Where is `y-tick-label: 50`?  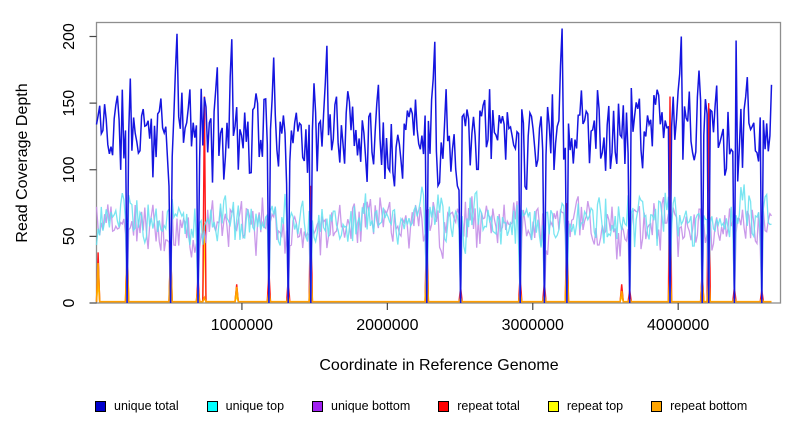
y-tick-label: 50 is located at coordinates (69, 236).